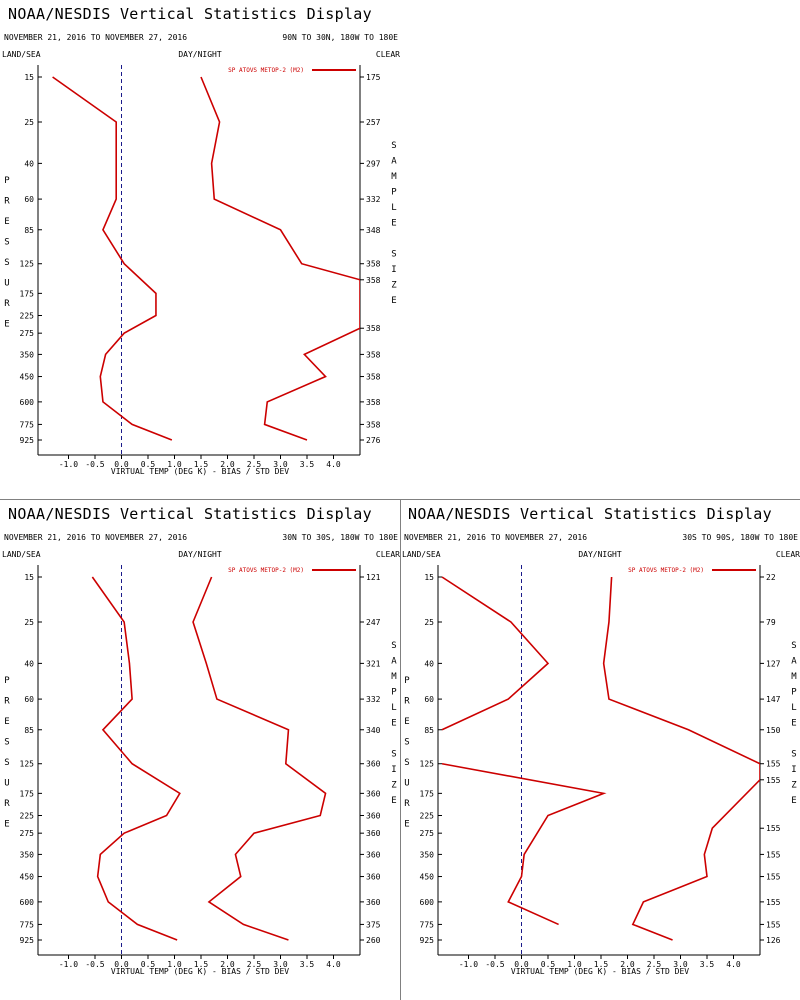 This screenshot has height=1000, width=800. What do you see at coordinates (174, 964) in the screenshot?
I see `x-tick-label: 1.0` at bounding box center [174, 964].